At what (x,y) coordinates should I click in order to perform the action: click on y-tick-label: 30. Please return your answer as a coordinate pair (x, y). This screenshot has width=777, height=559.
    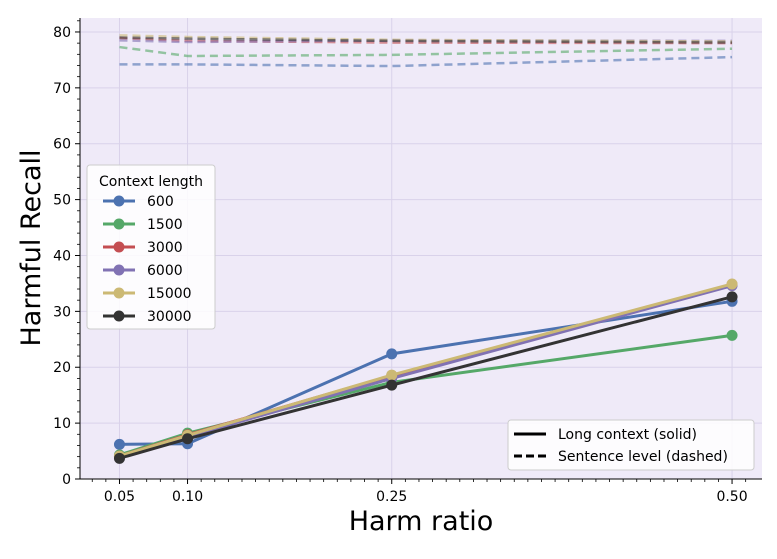
    Looking at the image, I should click on (62, 312).